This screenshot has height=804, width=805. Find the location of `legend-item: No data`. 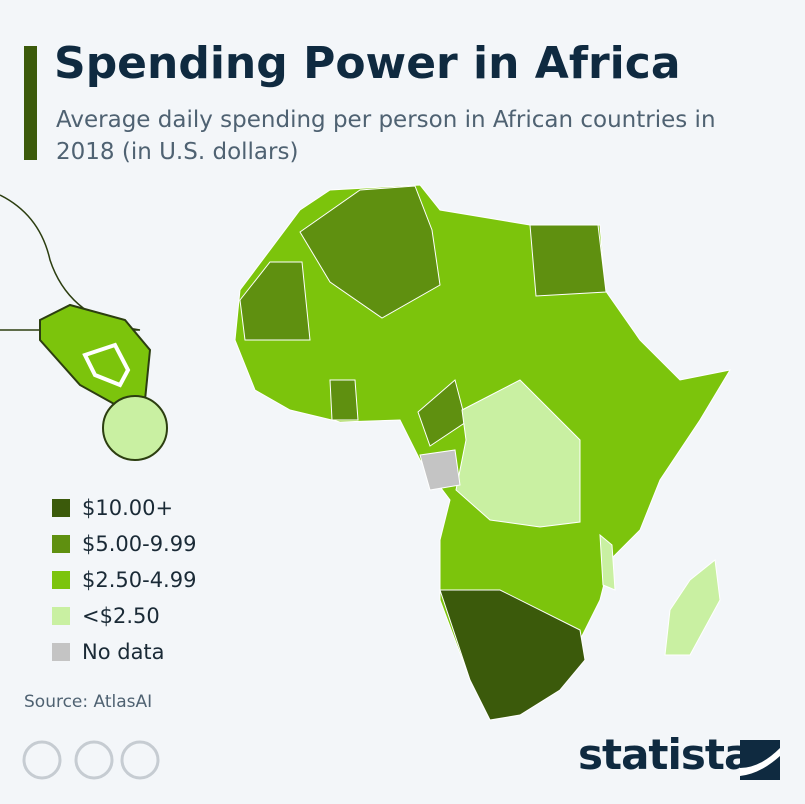

legend-item: No data is located at coordinates (124, 652).